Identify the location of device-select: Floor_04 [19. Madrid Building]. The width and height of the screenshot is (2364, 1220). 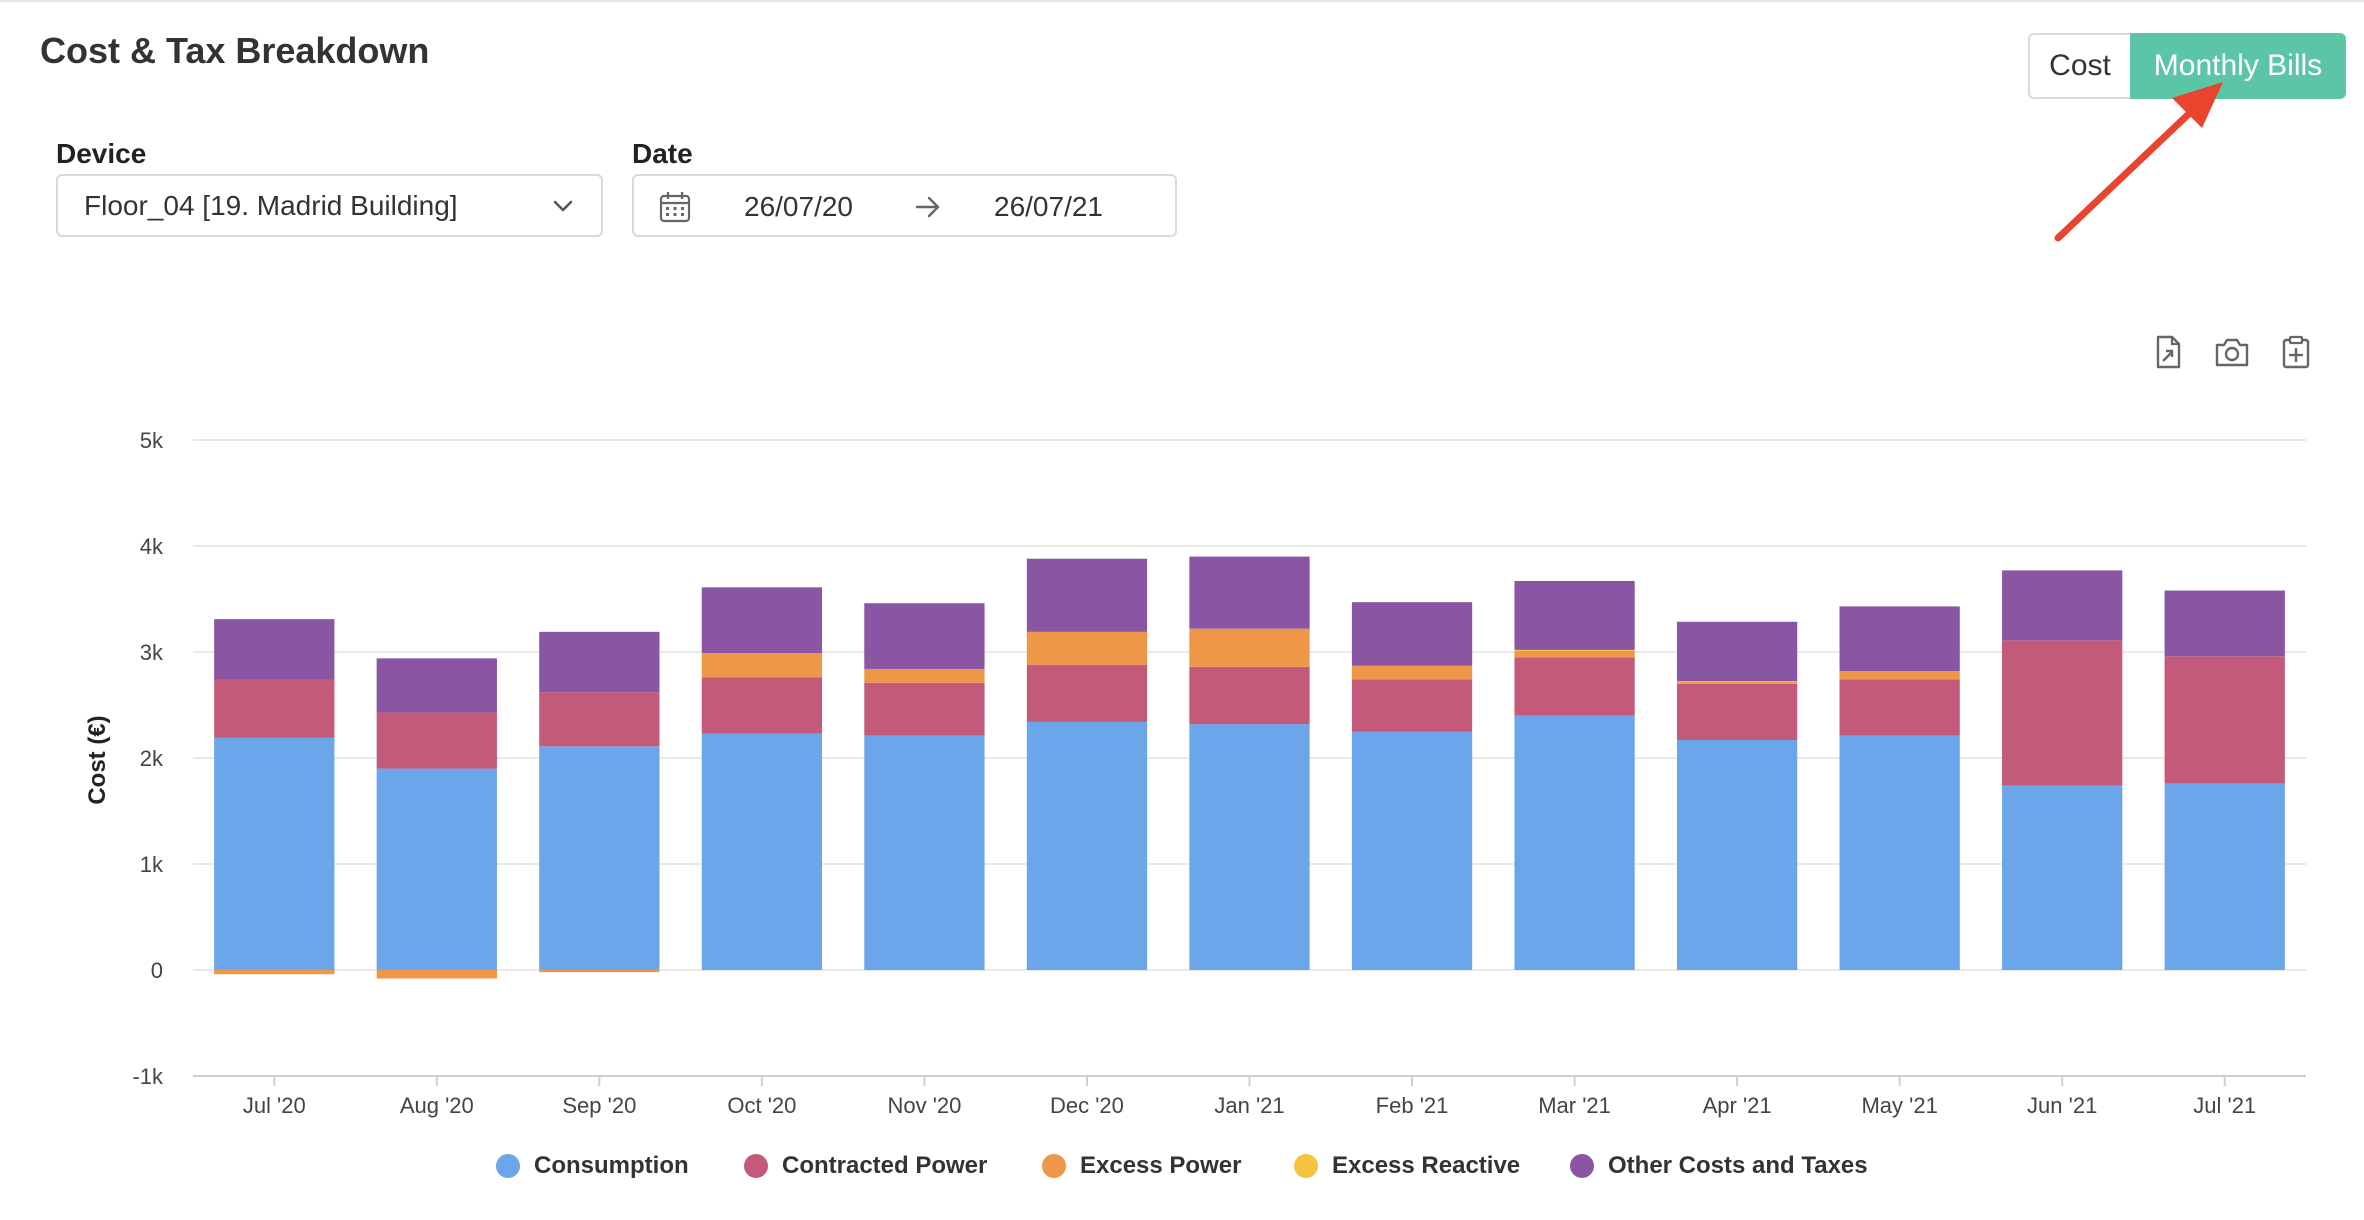
(329, 205).